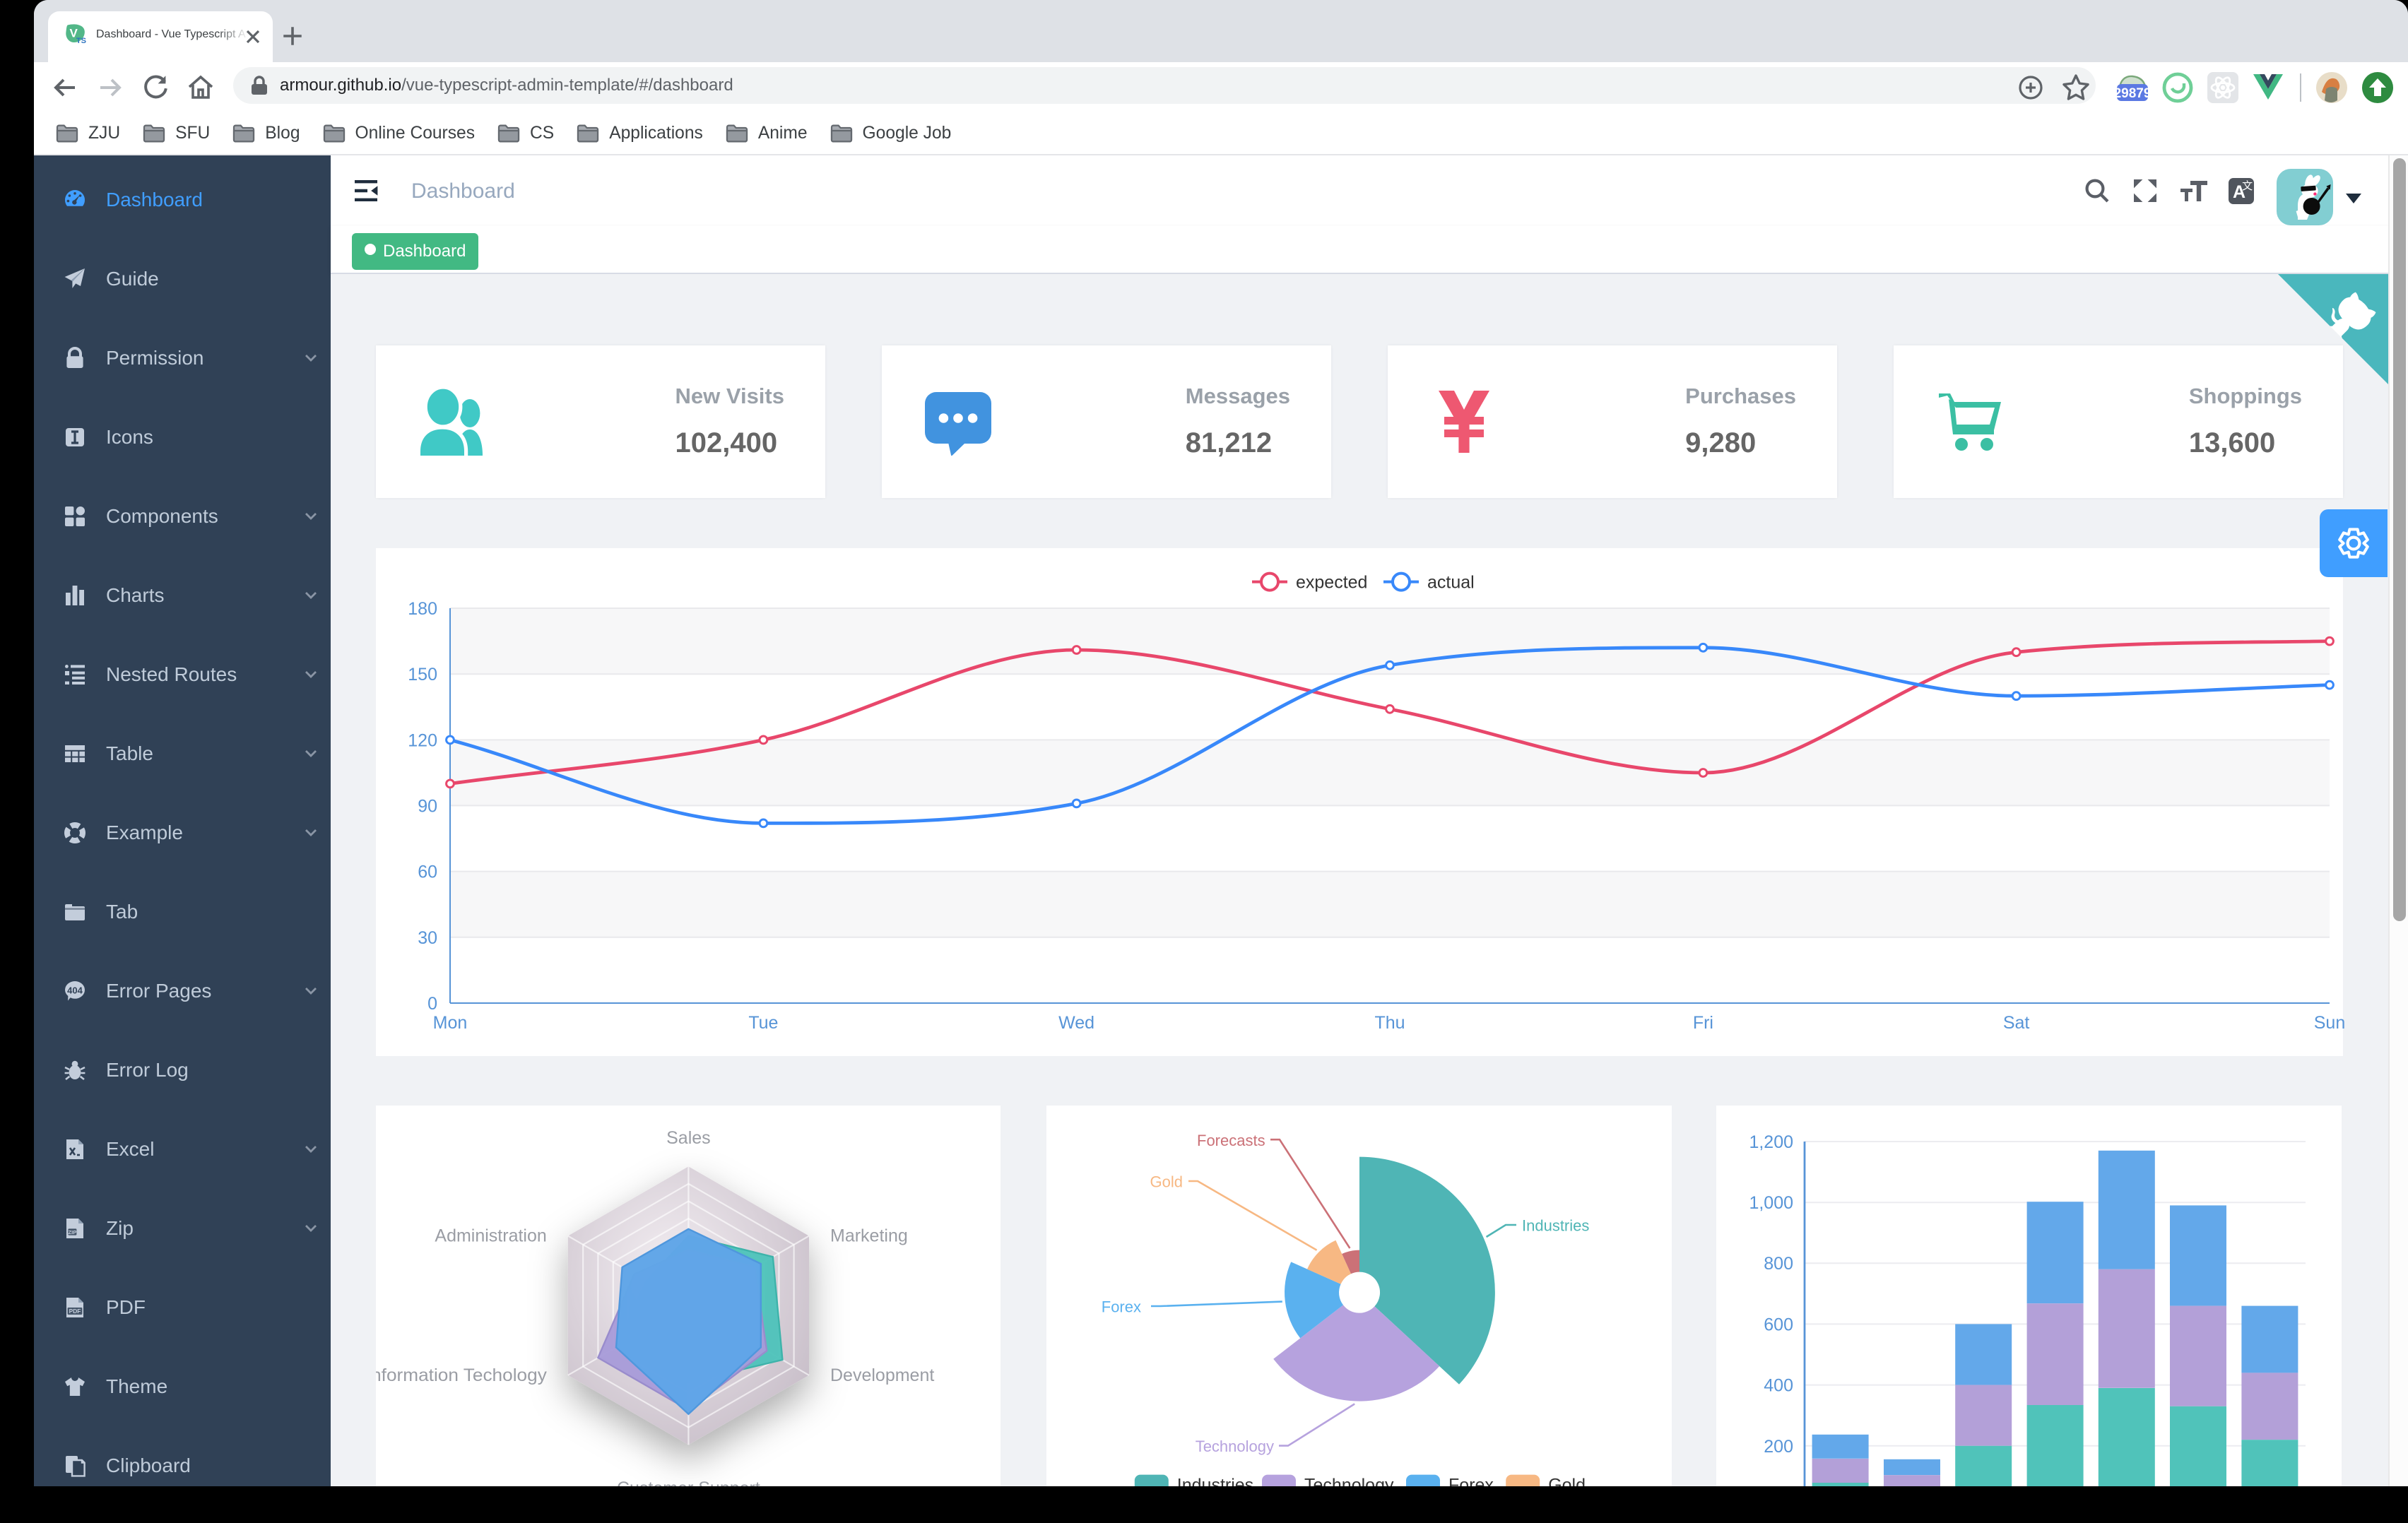 This screenshot has width=2408, height=1523. What do you see at coordinates (1231, 1140) in the screenshot?
I see `svg-text: Forecasts` at bounding box center [1231, 1140].